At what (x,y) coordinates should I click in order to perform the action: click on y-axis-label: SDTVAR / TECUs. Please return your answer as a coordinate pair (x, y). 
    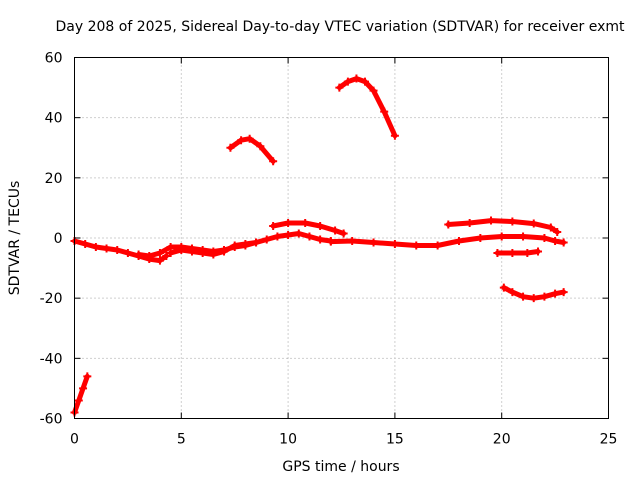
    Looking at the image, I should click on (15, 238).